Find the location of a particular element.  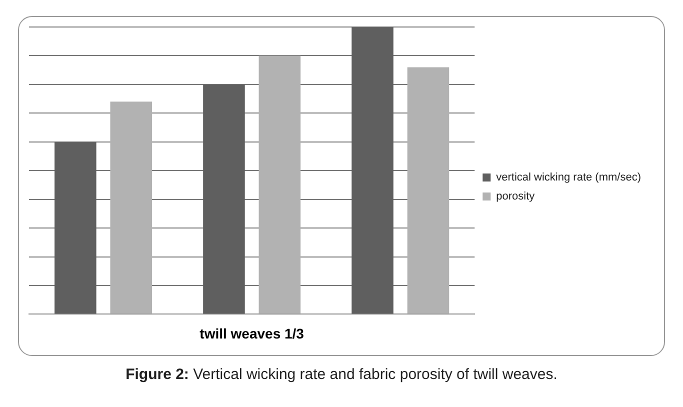

legend-label: porosity is located at coordinates (516, 196).